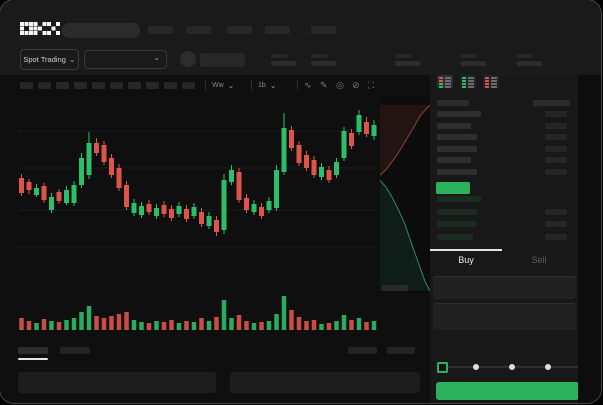 This screenshot has width=603, height=405. What do you see at coordinates (504, 287) in the screenshot?
I see `price-input` at bounding box center [504, 287].